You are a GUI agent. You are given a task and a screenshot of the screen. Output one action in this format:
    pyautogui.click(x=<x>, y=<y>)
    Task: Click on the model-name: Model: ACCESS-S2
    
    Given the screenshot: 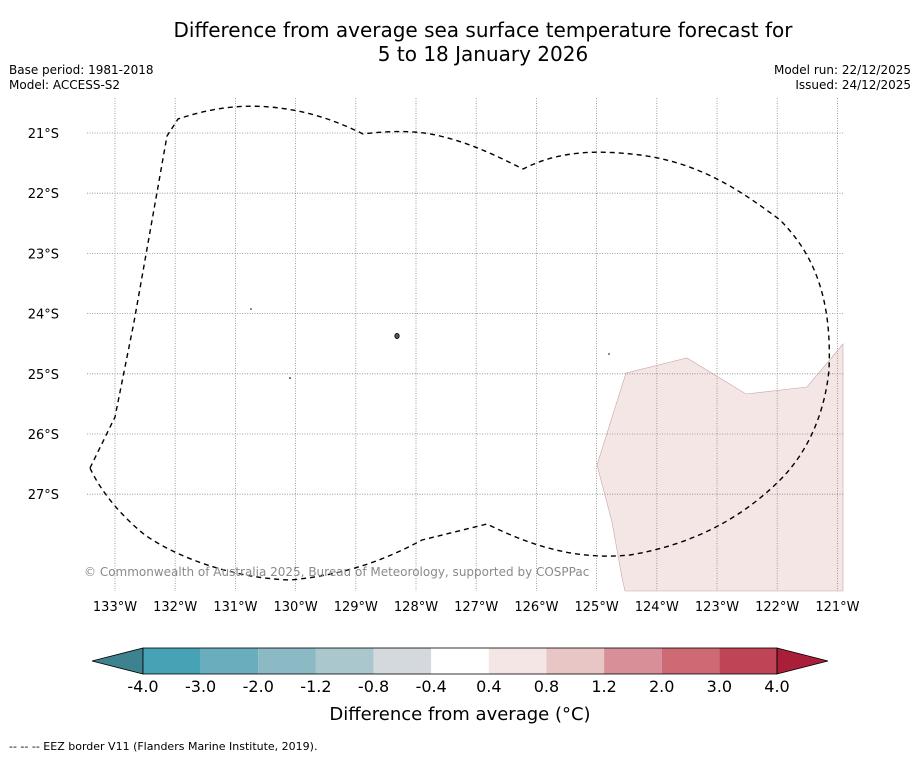 What is the action you would take?
    pyautogui.click(x=65, y=85)
    